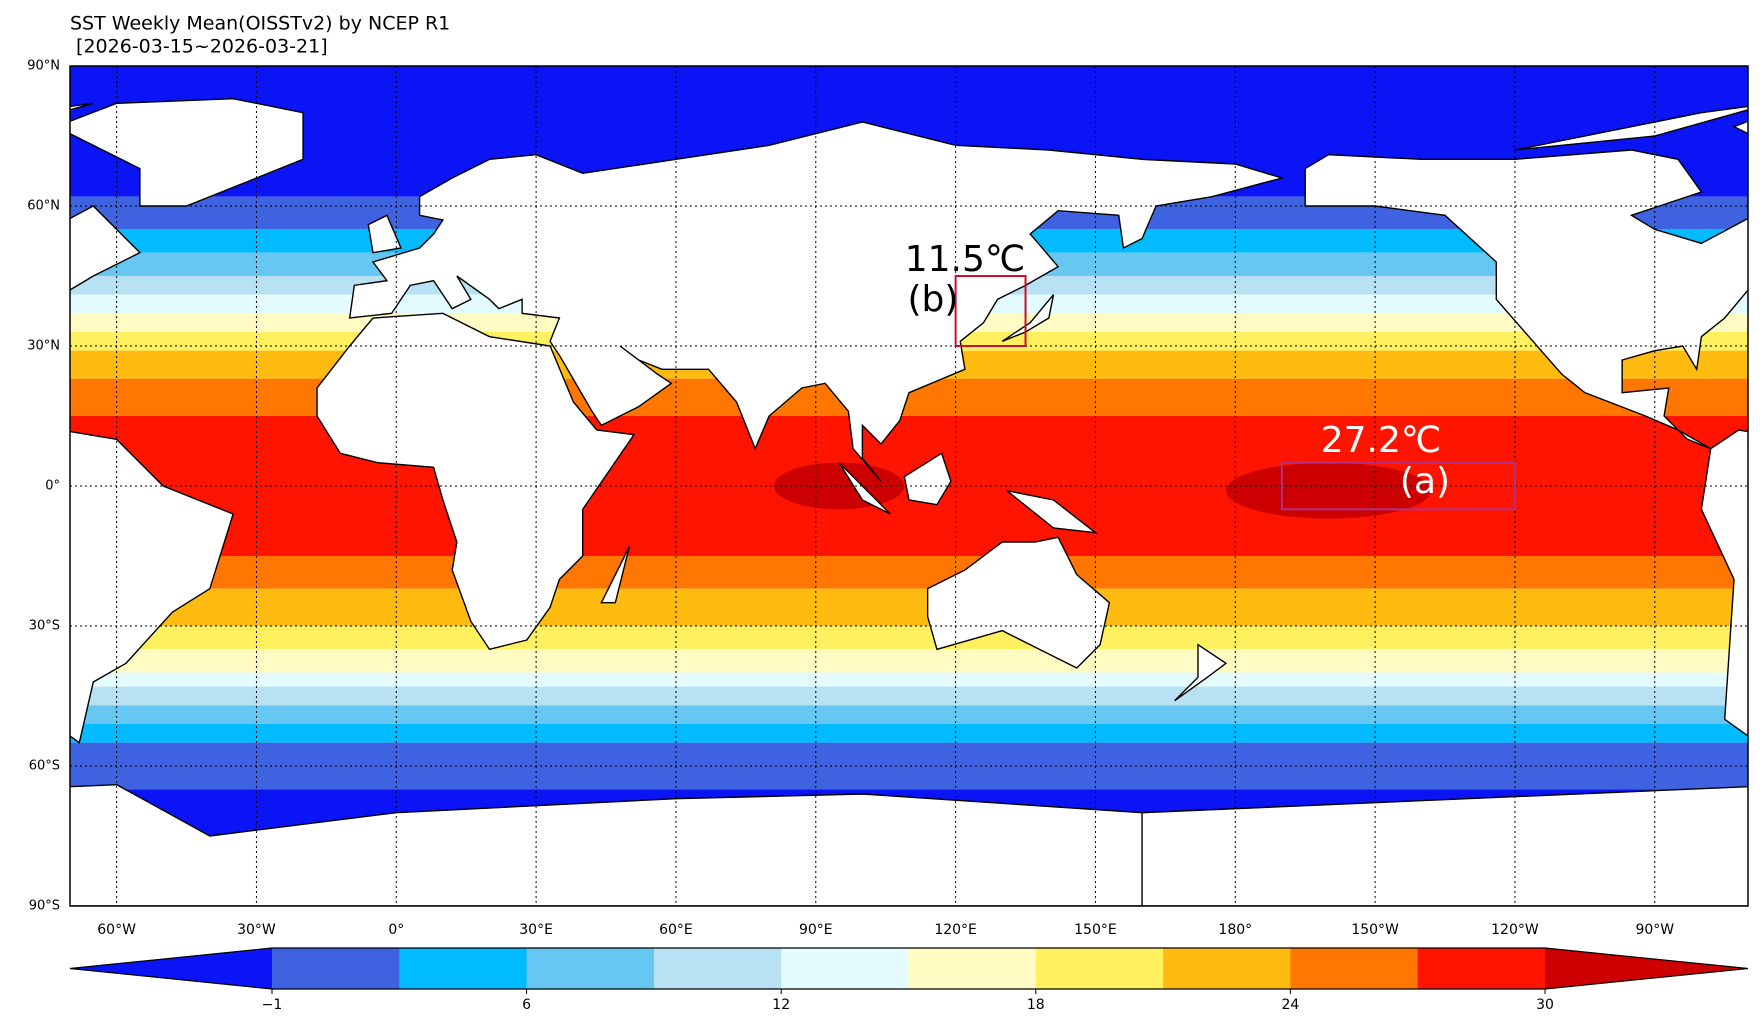 Image resolution: width=1763 pixels, height=1030 pixels. Describe the element at coordinates (43, 206) in the screenshot. I see `lat-tick-label: 60°N` at that location.